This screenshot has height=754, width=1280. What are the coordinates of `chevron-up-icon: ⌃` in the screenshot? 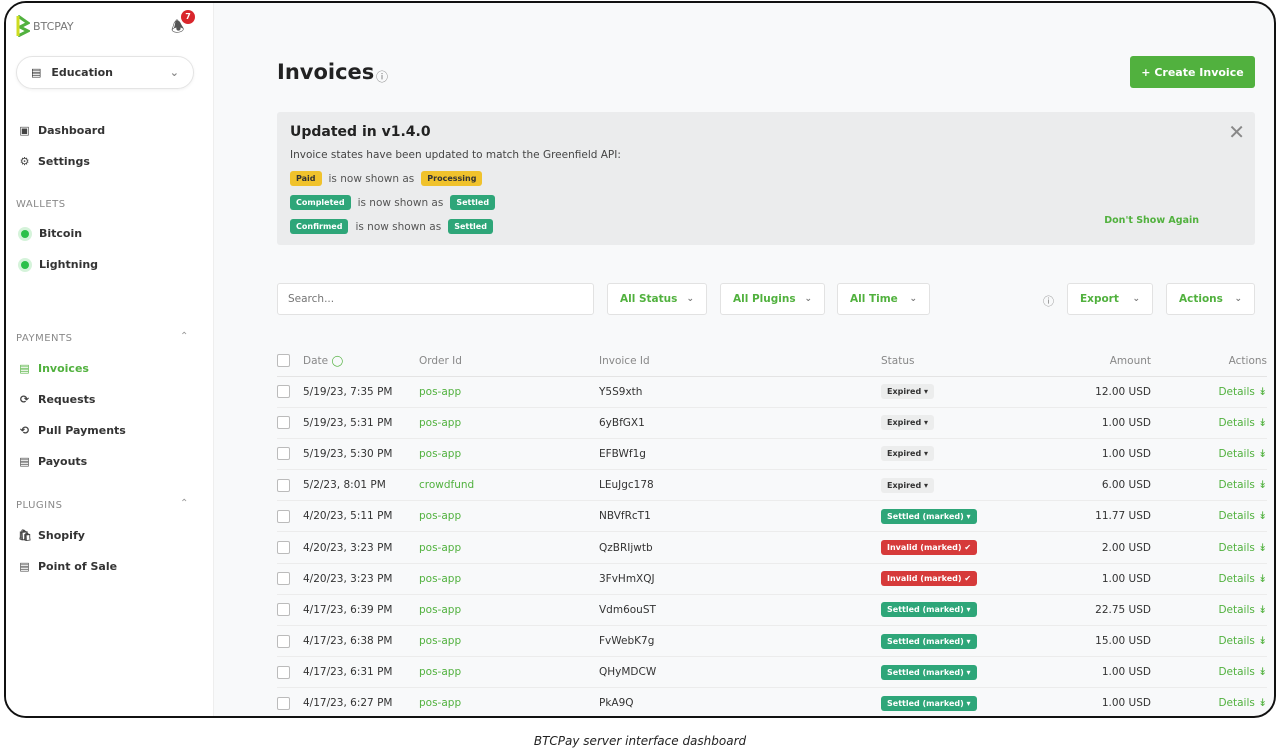 It's located at (184, 503).